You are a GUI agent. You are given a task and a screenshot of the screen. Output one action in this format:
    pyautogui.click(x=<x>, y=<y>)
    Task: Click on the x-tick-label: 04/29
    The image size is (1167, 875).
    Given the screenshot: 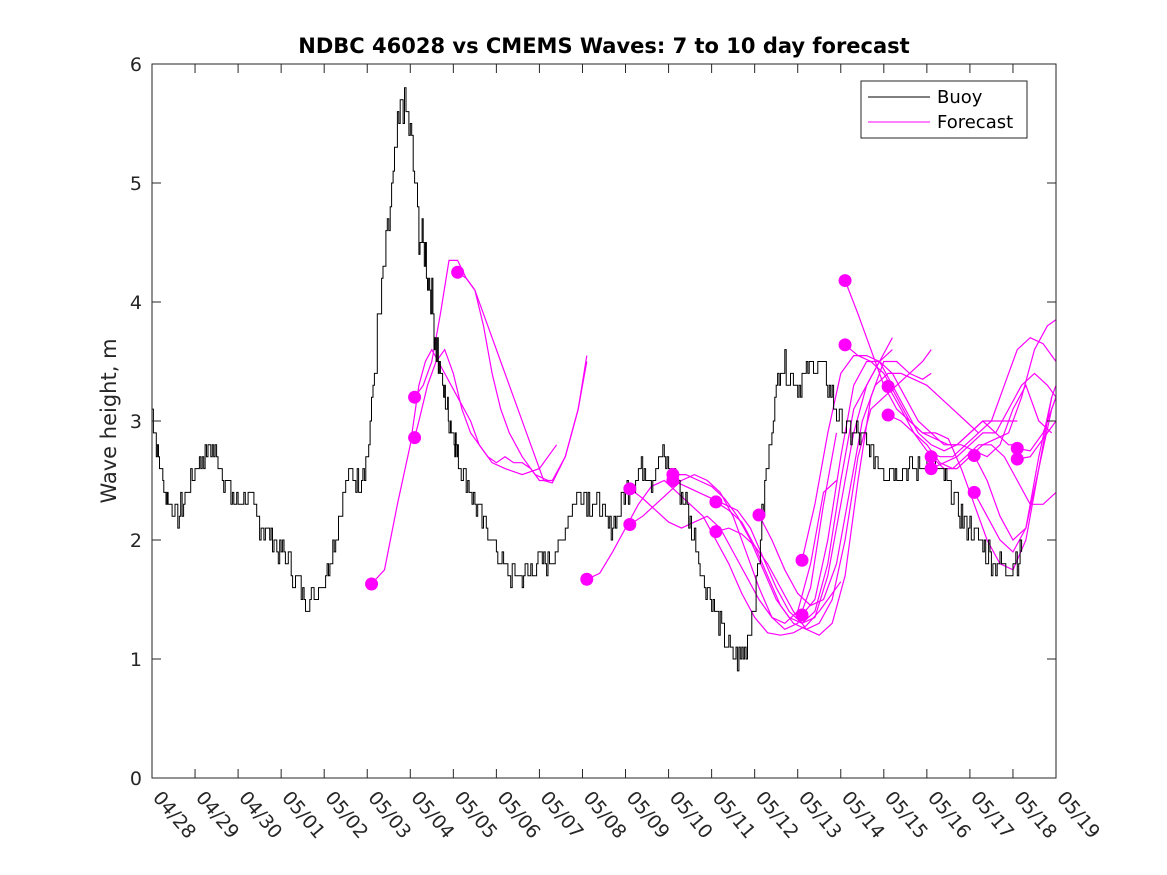 What is the action you would take?
    pyautogui.click(x=217, y=815)
    